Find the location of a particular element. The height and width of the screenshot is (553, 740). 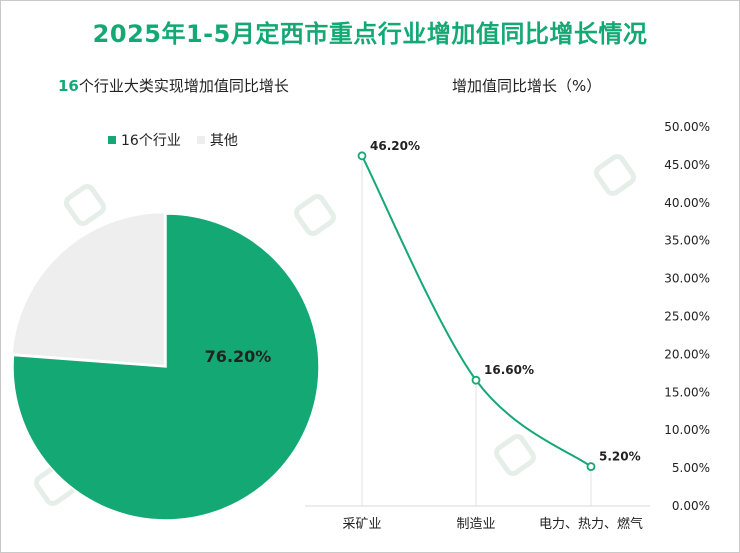

line-subtitle: 增加值同比增长（%） is located at coordinates (527, 86).